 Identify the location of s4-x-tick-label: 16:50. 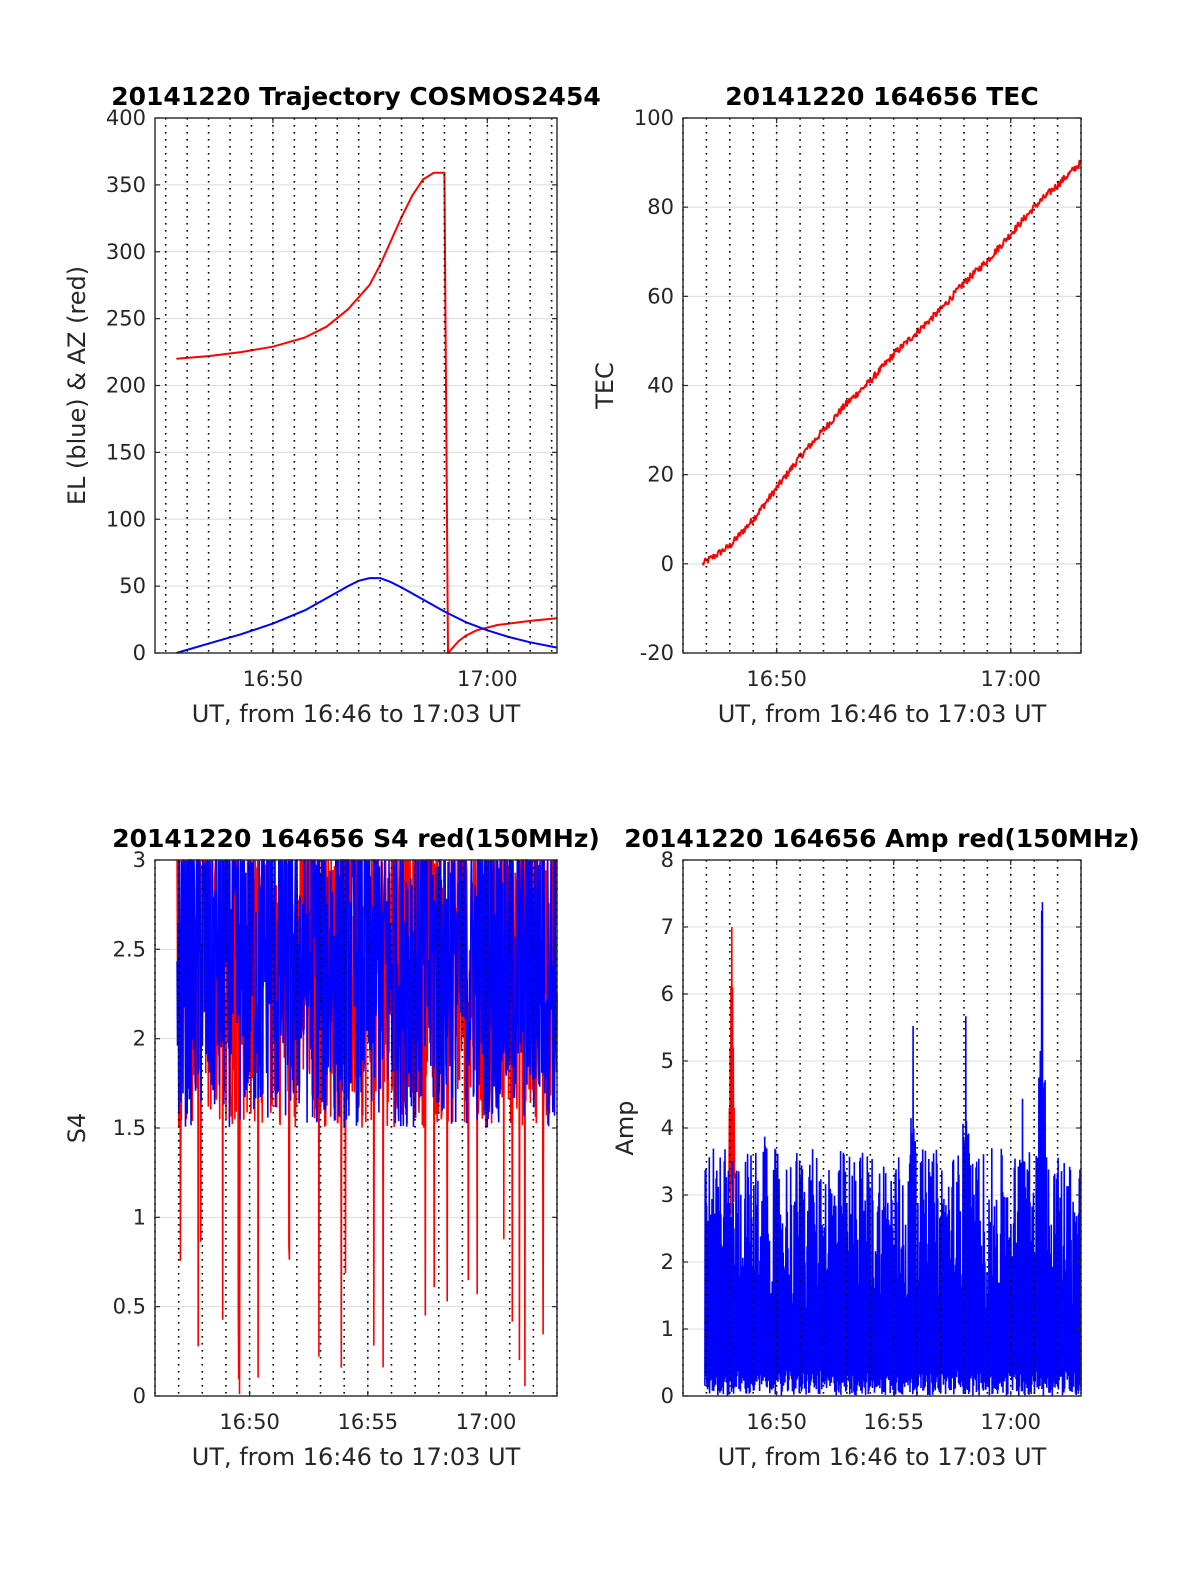
(249, 1422).